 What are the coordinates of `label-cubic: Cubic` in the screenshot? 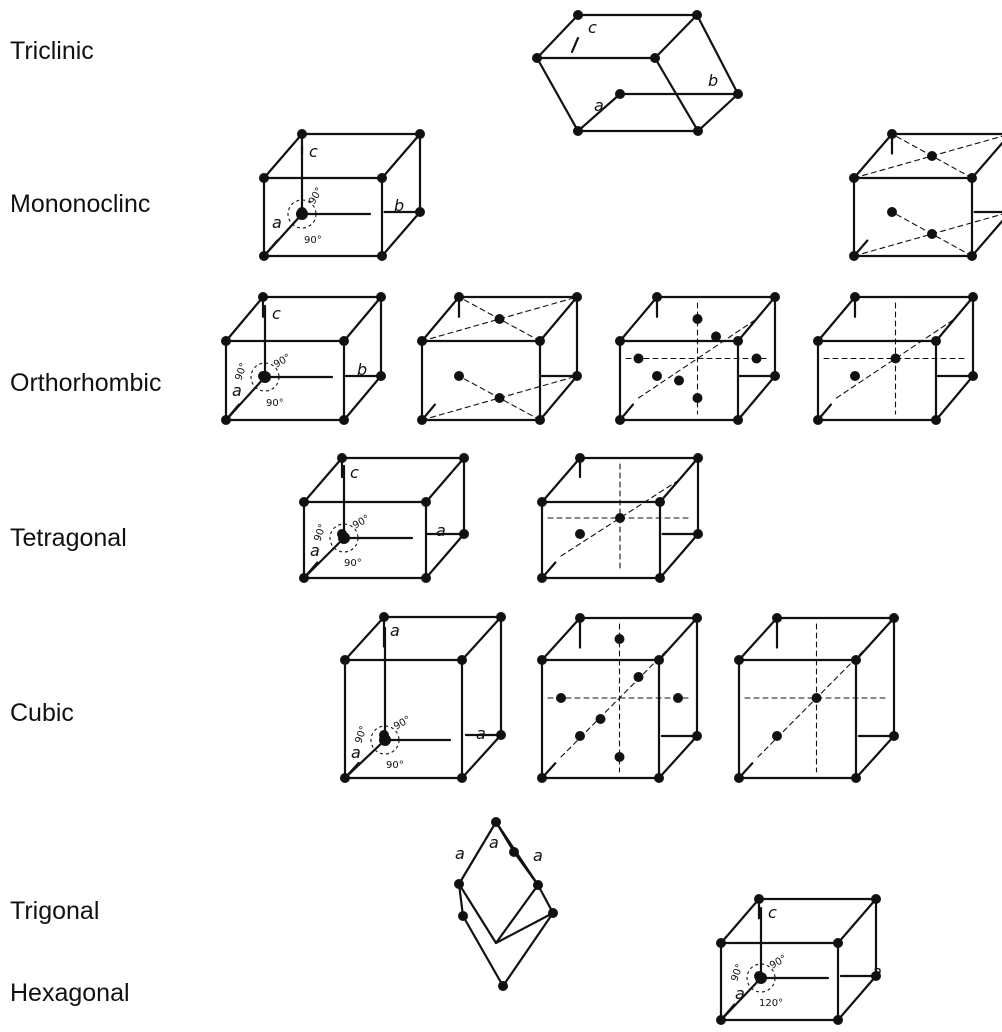 It's located at (42, 713).